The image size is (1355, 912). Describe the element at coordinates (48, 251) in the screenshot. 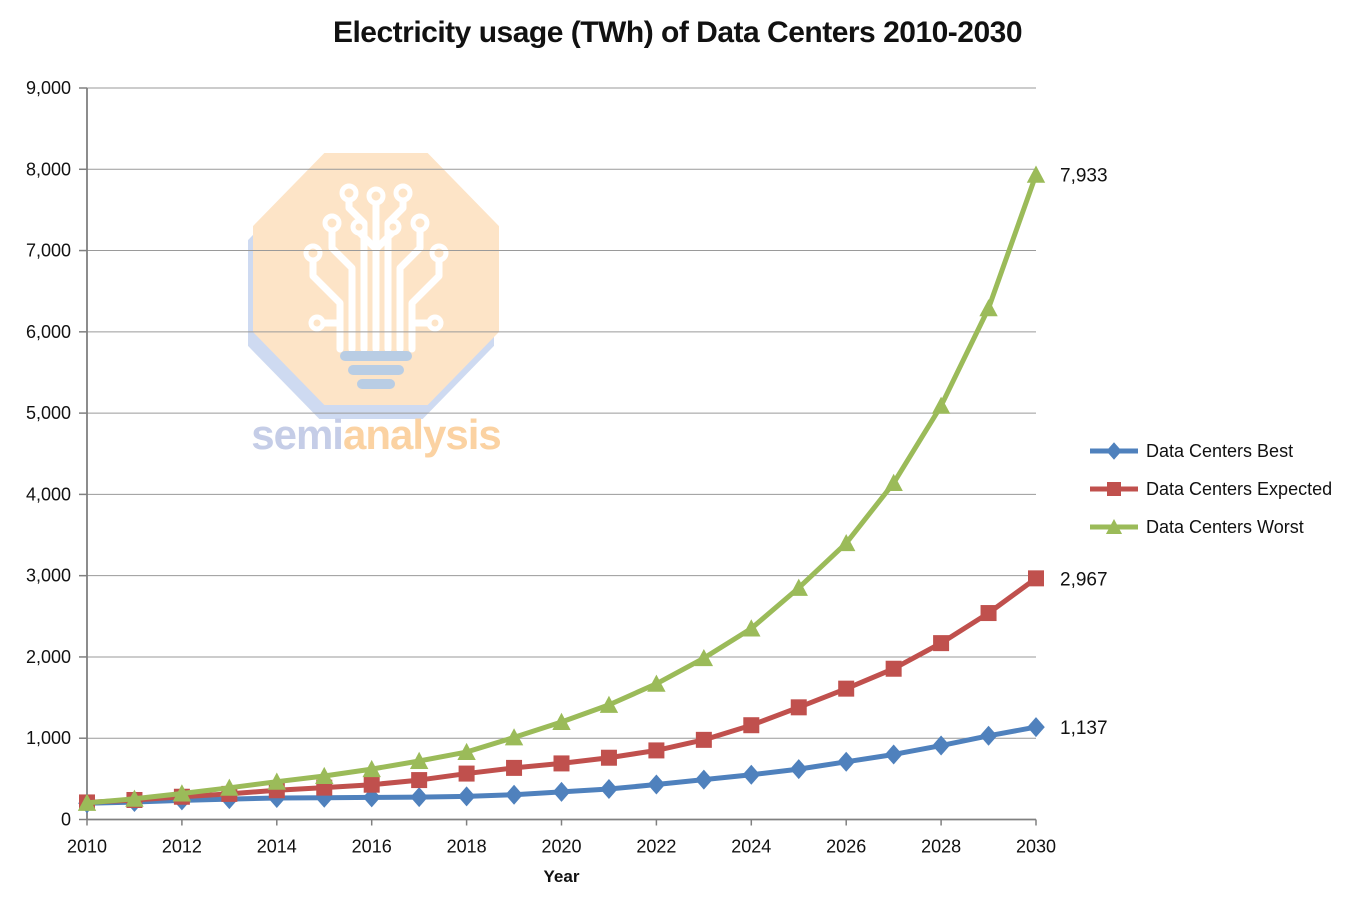

I see `y-tick-label: 7,000` at that location.